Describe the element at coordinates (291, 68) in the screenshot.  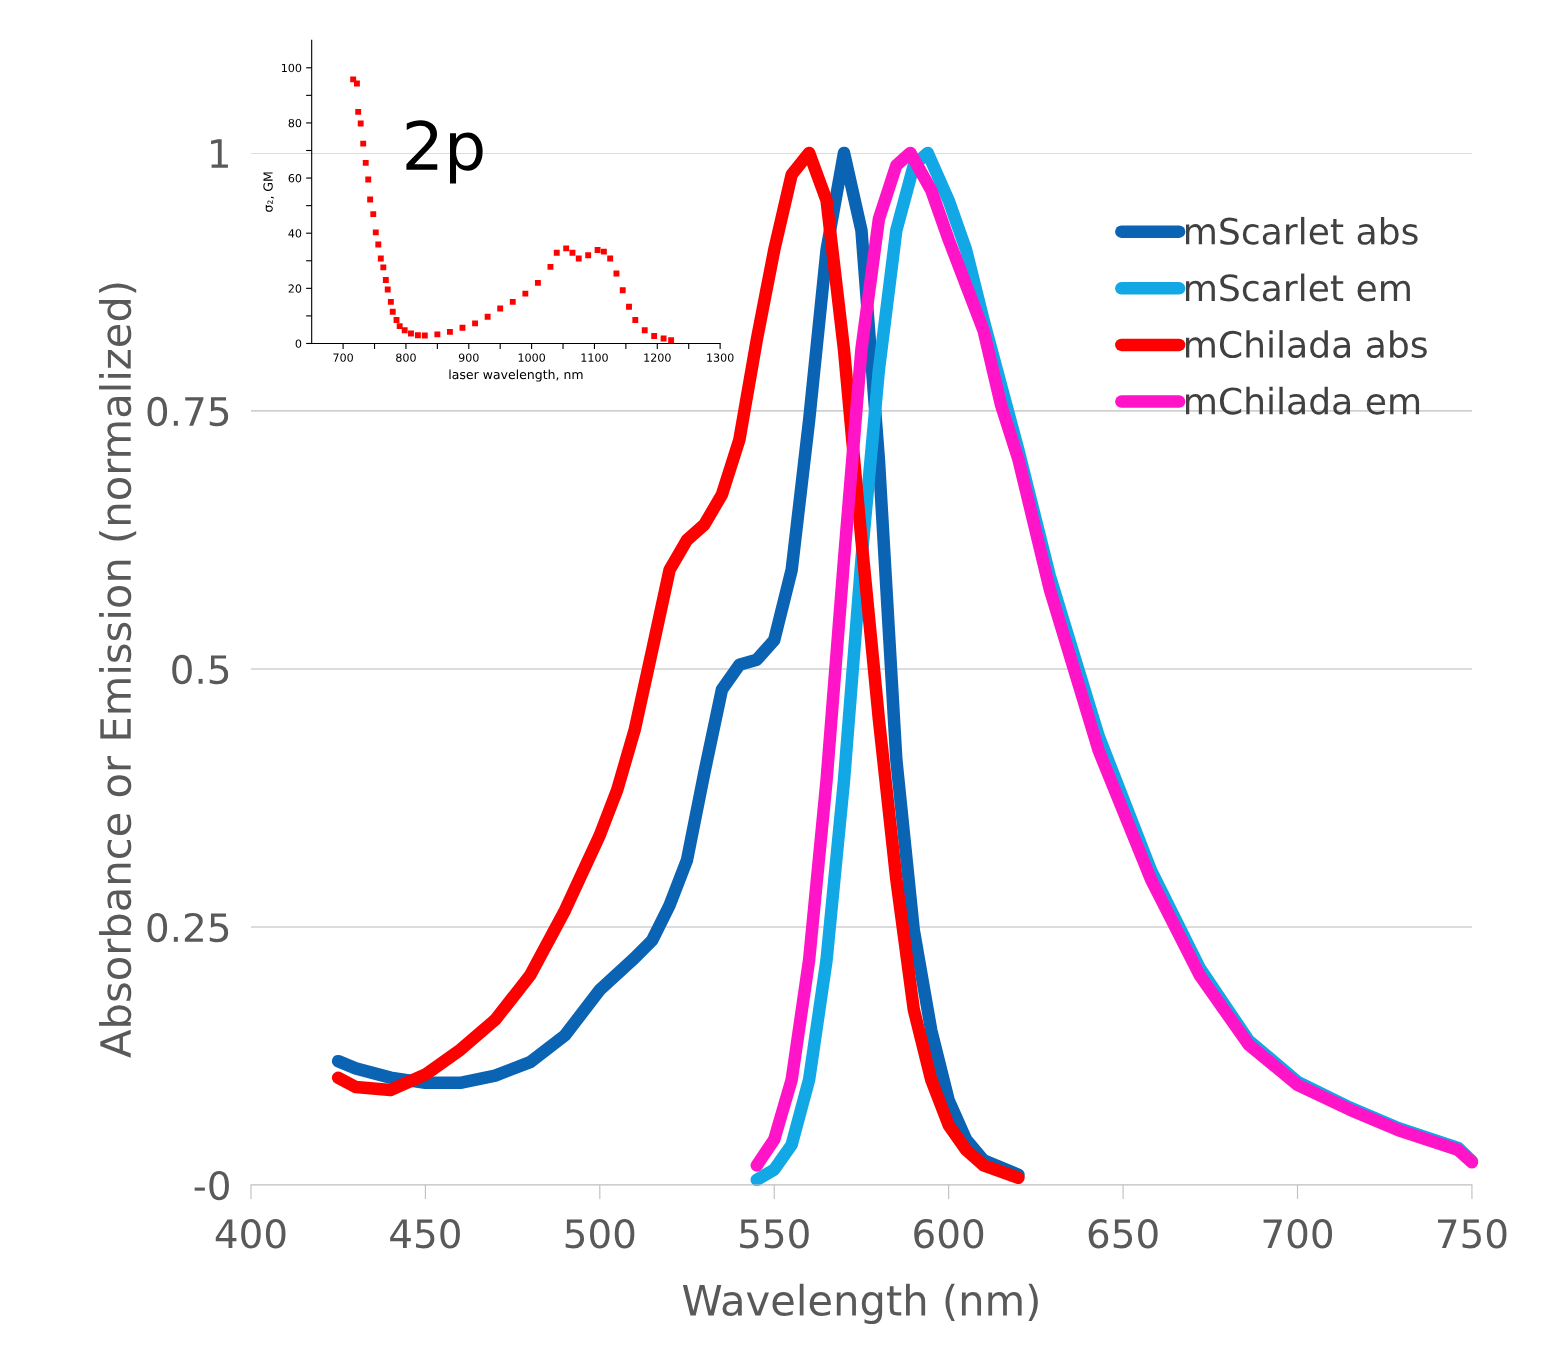
I see `y-tick-label: 100` at that location.